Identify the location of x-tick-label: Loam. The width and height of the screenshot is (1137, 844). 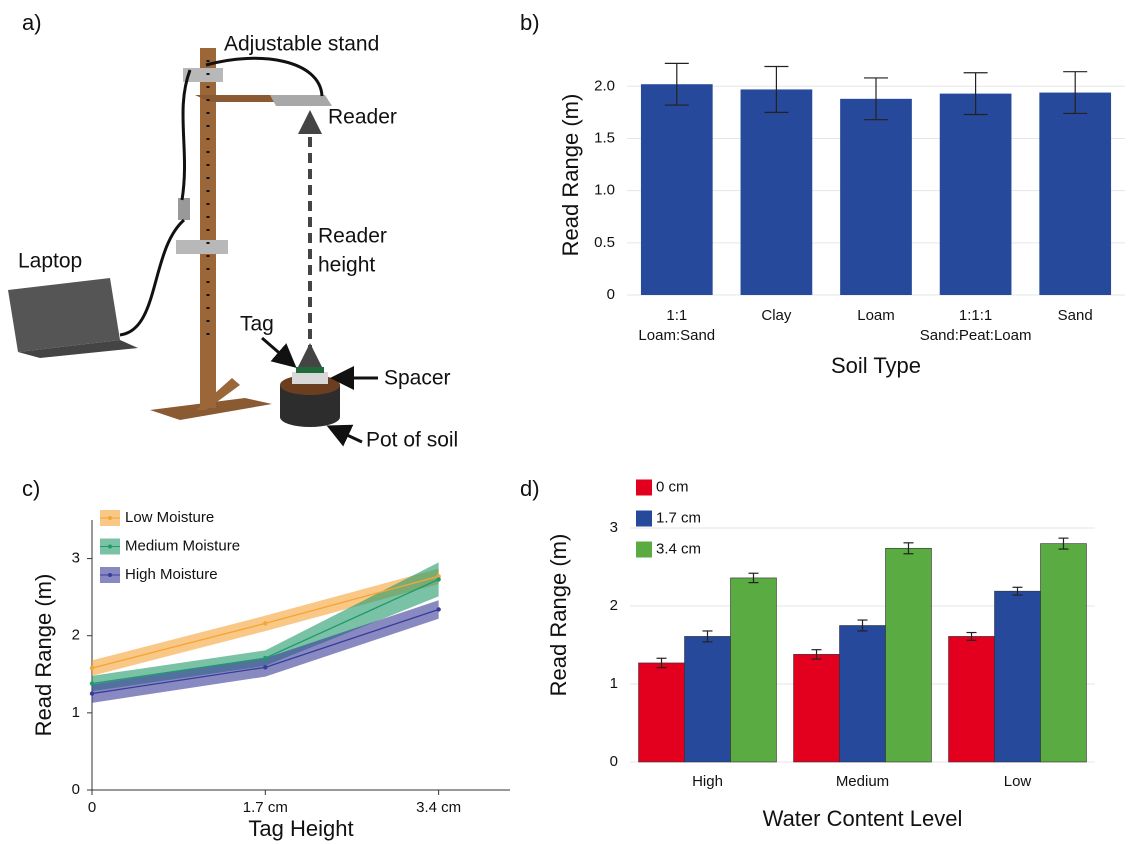
(876, 315).